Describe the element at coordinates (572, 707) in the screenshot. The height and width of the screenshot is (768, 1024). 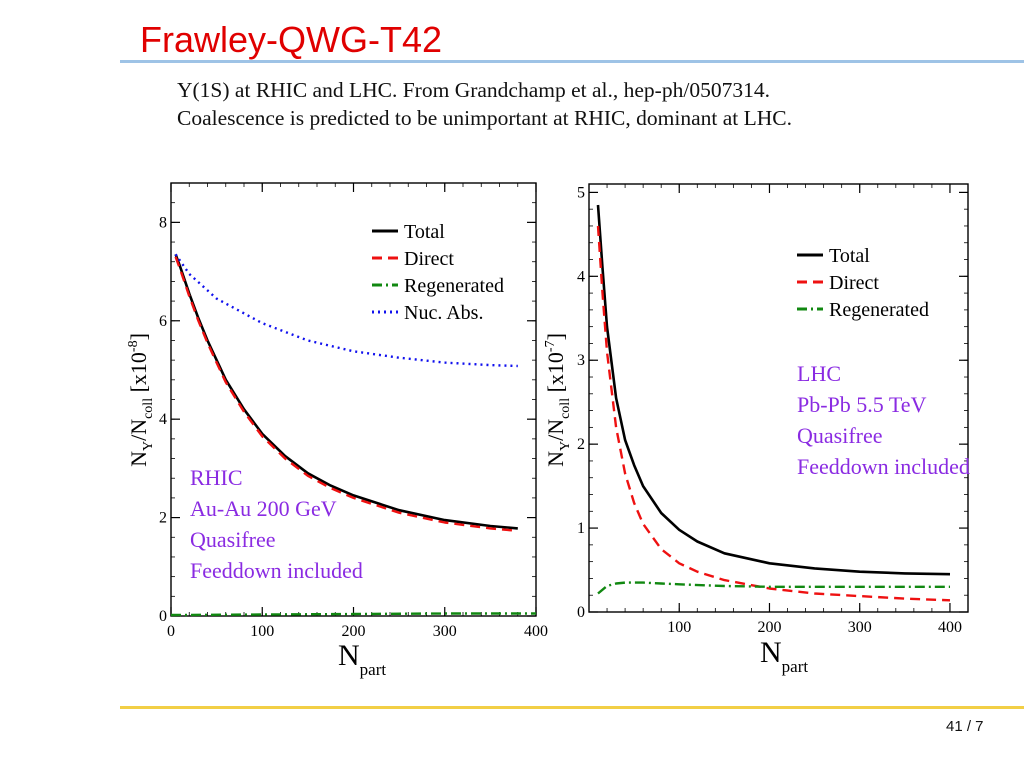
I see `footer-rule` at that location.